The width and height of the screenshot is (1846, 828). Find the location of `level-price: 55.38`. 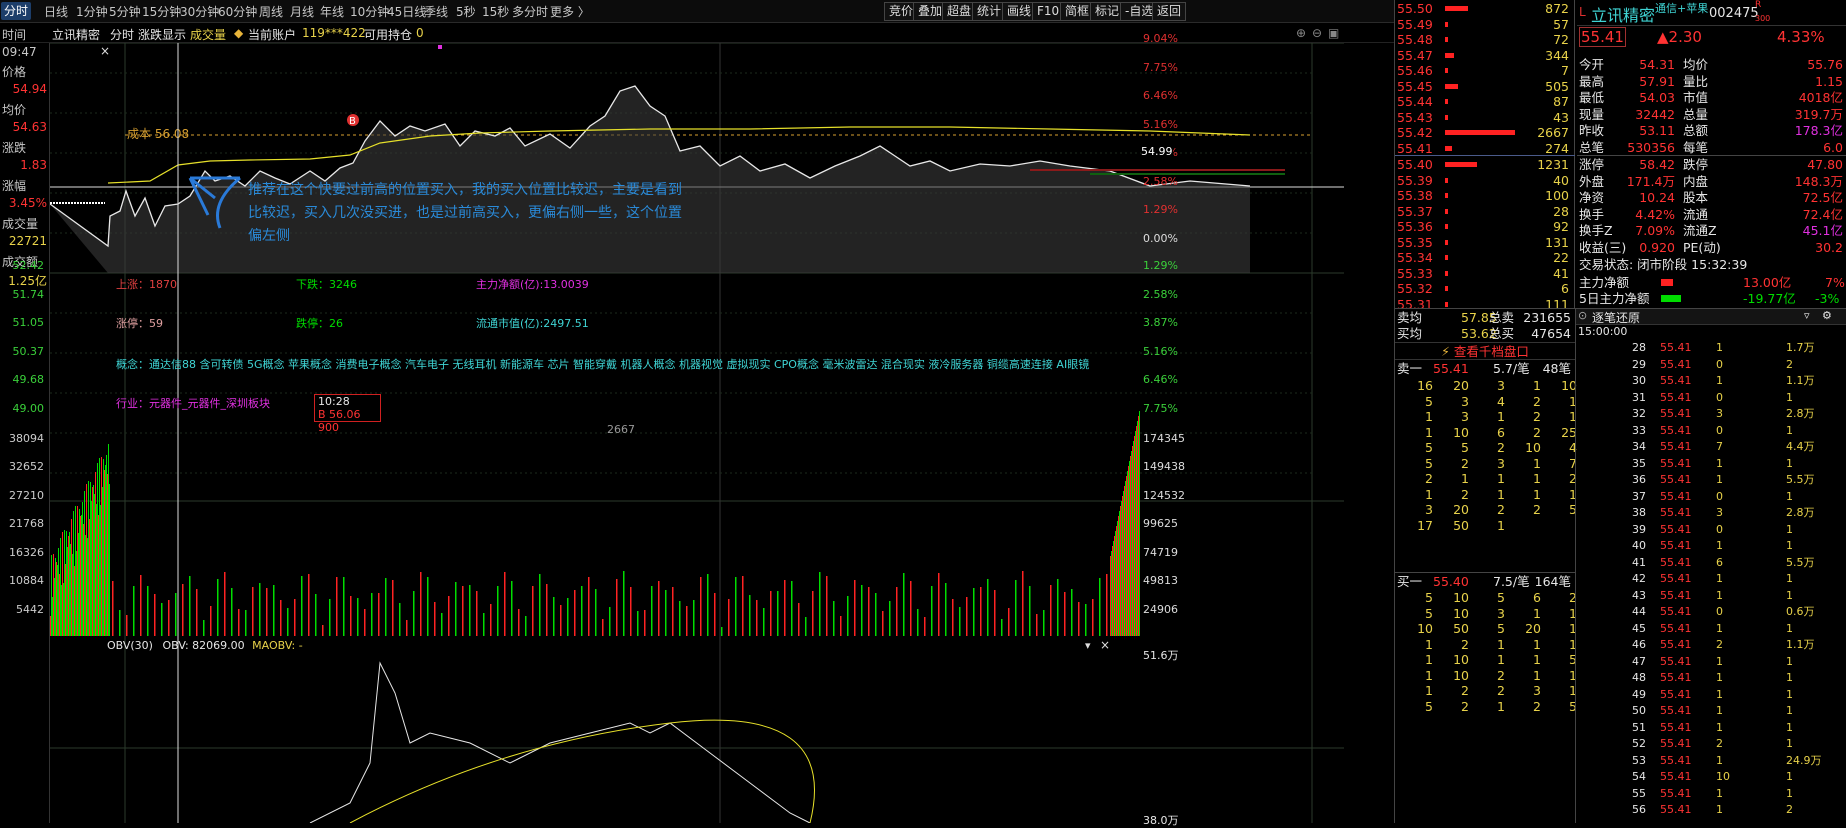

level-price: 55.38 is located at coordinates (1415, 195).